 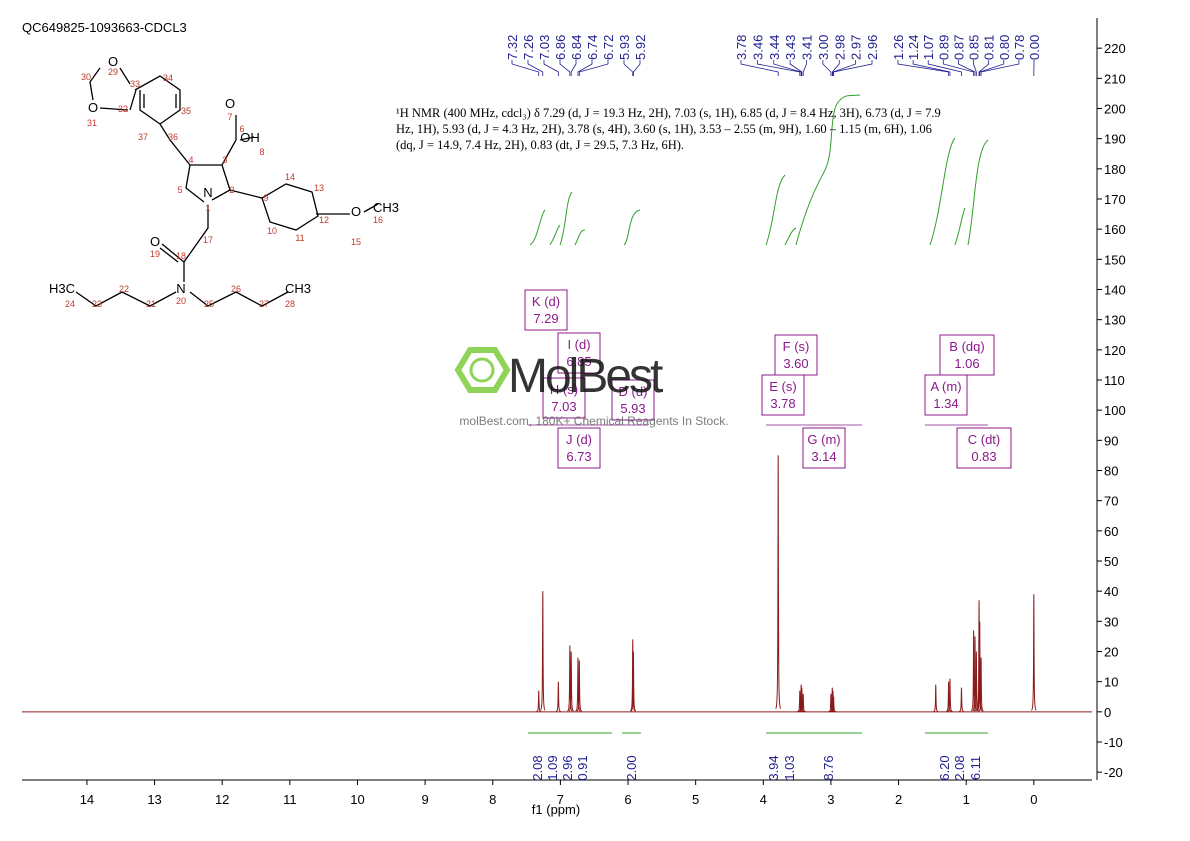 I want to click on multiplet-name: H (s), so click(x=564, y=389).